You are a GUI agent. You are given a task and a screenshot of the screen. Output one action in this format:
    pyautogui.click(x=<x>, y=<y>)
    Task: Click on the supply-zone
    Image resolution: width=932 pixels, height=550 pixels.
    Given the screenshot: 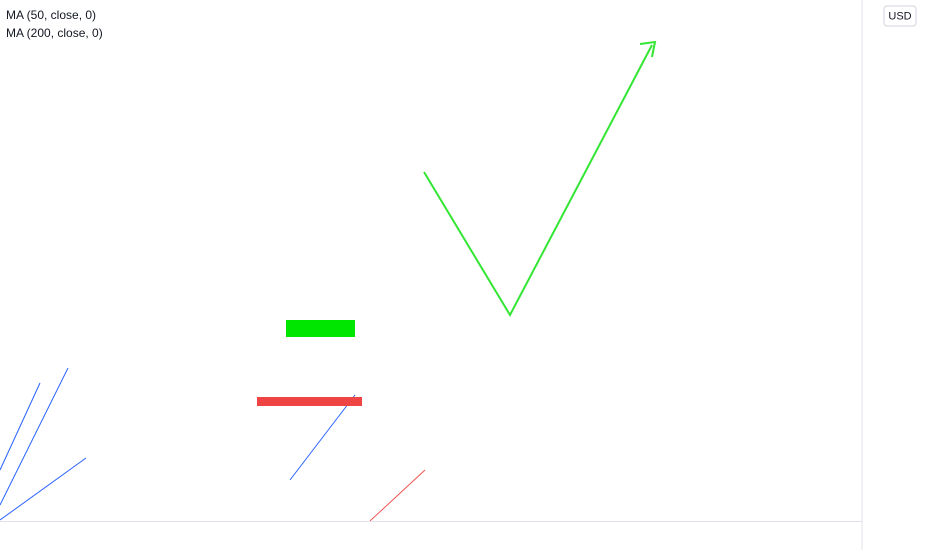 What is the action you would take?
    pyautogui.click(x=309, y=401)
    